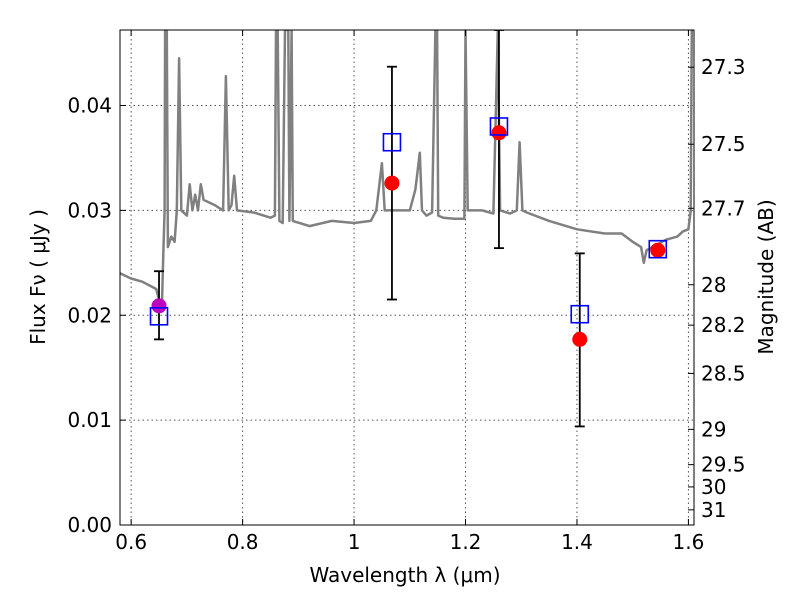 The image size is (800, 600). What do you see at coordinates (354, 542) in the screenshot?
I see `x-tick-label: 1` at bounding box center [354, 542].